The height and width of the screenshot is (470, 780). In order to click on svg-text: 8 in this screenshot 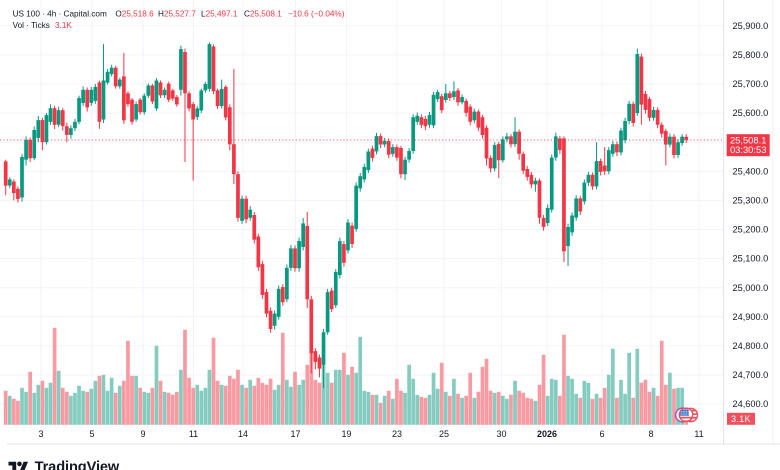, I will do `click(650, 434)`.